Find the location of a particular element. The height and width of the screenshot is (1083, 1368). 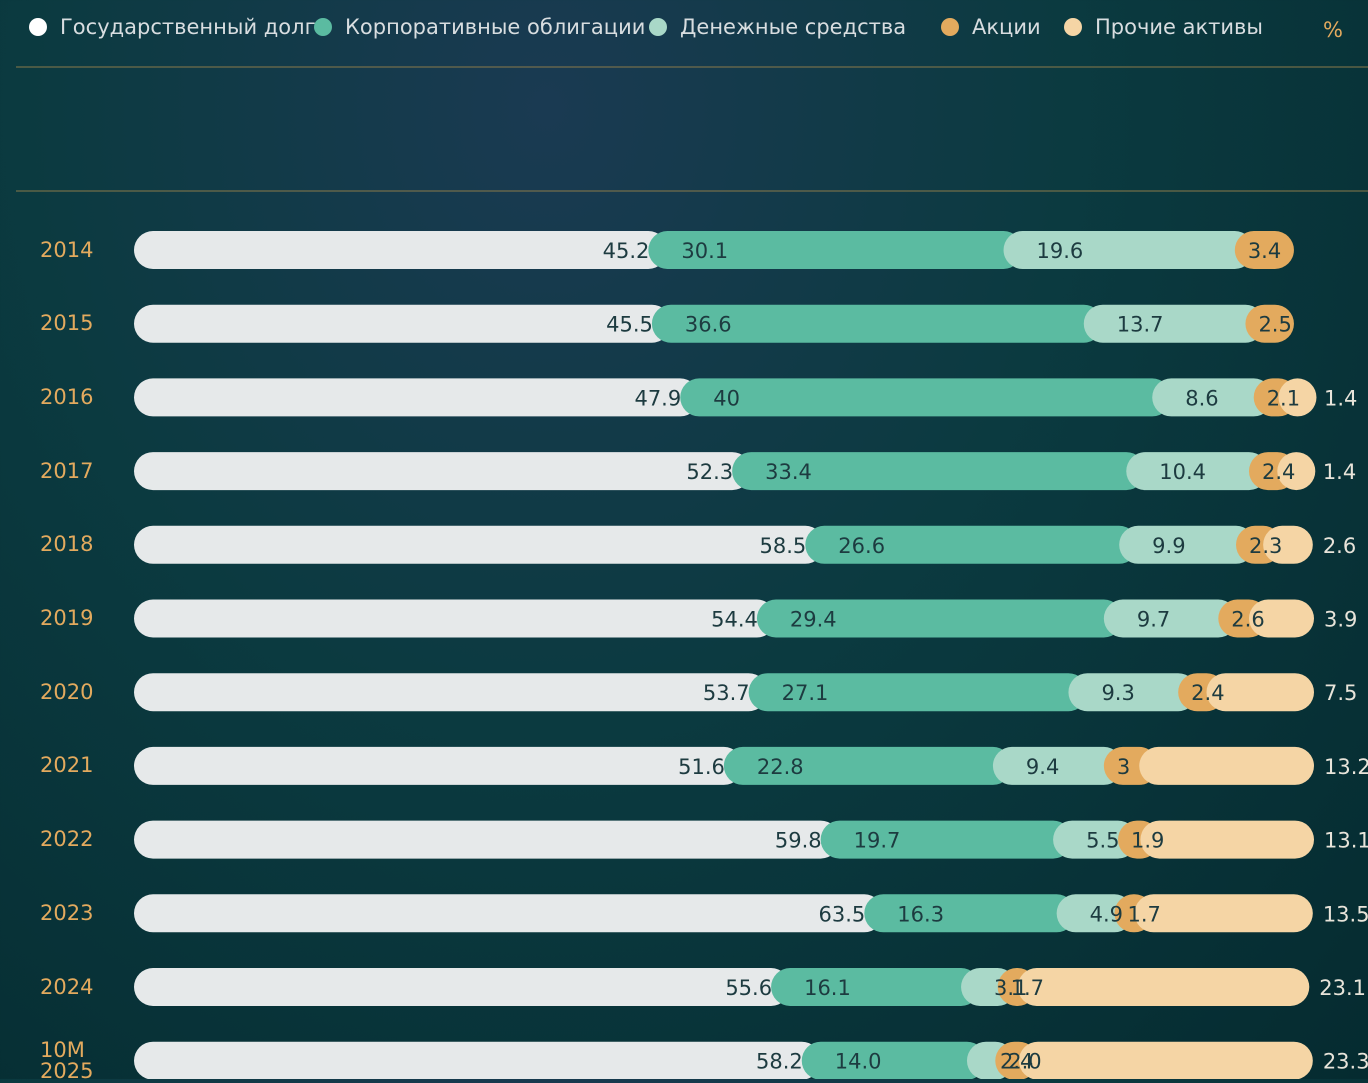

value-label: 7.5 is located at coordinates (1340, 693).